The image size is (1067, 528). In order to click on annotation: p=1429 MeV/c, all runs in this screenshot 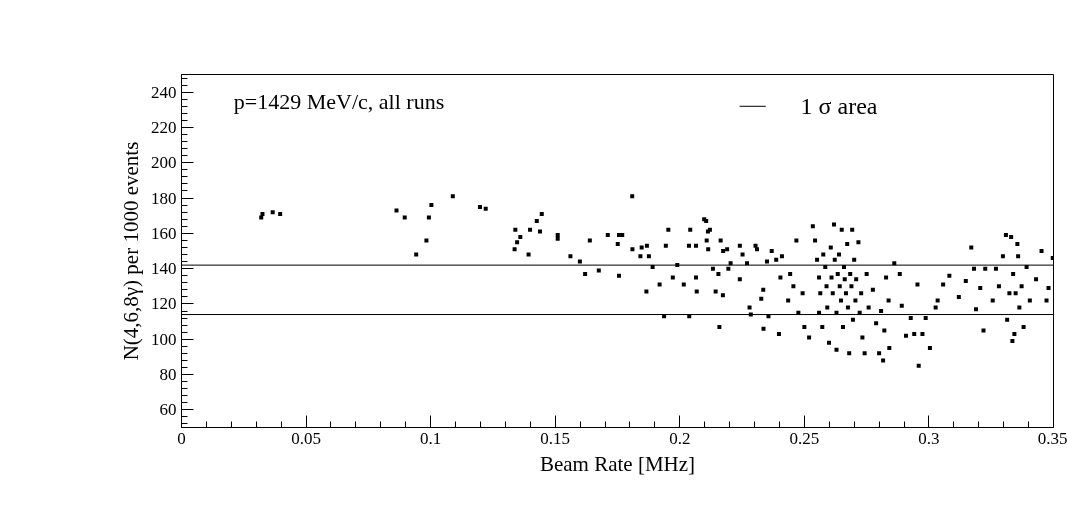, I will do `click(339, 101)`.